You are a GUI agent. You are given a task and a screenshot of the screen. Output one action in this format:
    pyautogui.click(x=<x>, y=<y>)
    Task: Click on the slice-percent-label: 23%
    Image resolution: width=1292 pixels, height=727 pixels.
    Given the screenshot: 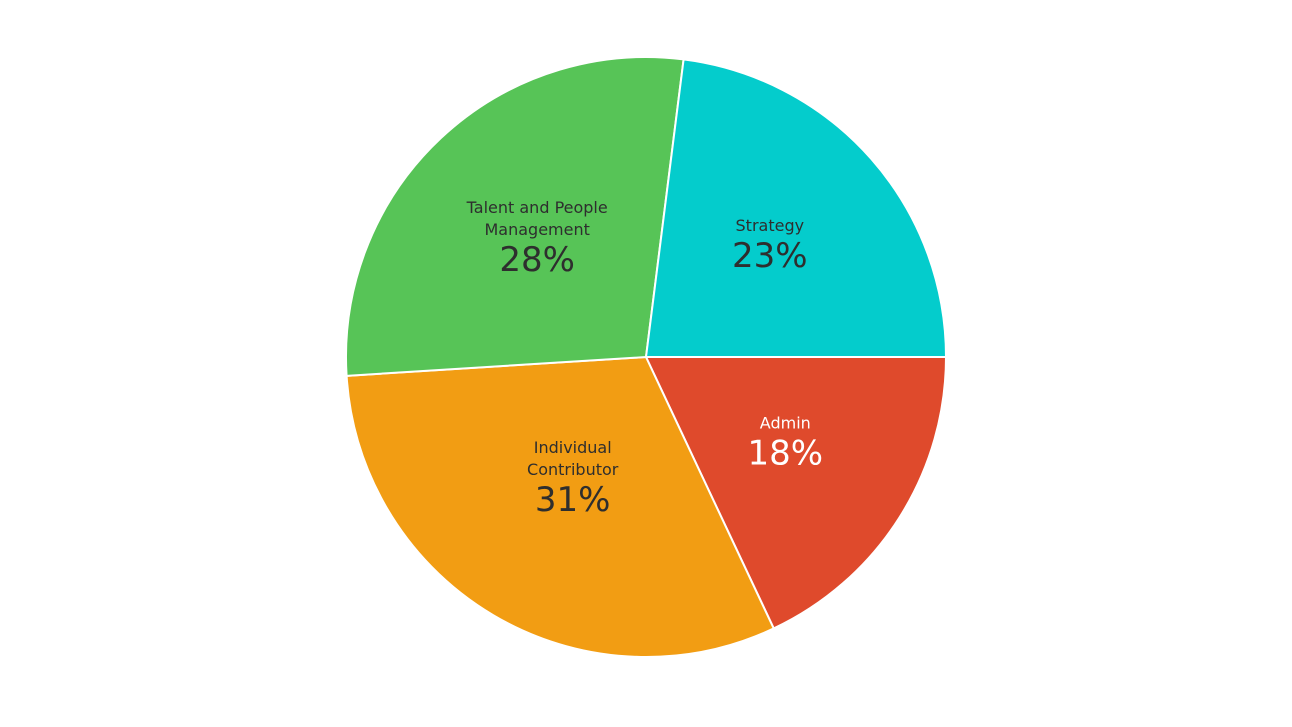 What is the action you would take?
    pyautogui.click(x=770, y=256)
    